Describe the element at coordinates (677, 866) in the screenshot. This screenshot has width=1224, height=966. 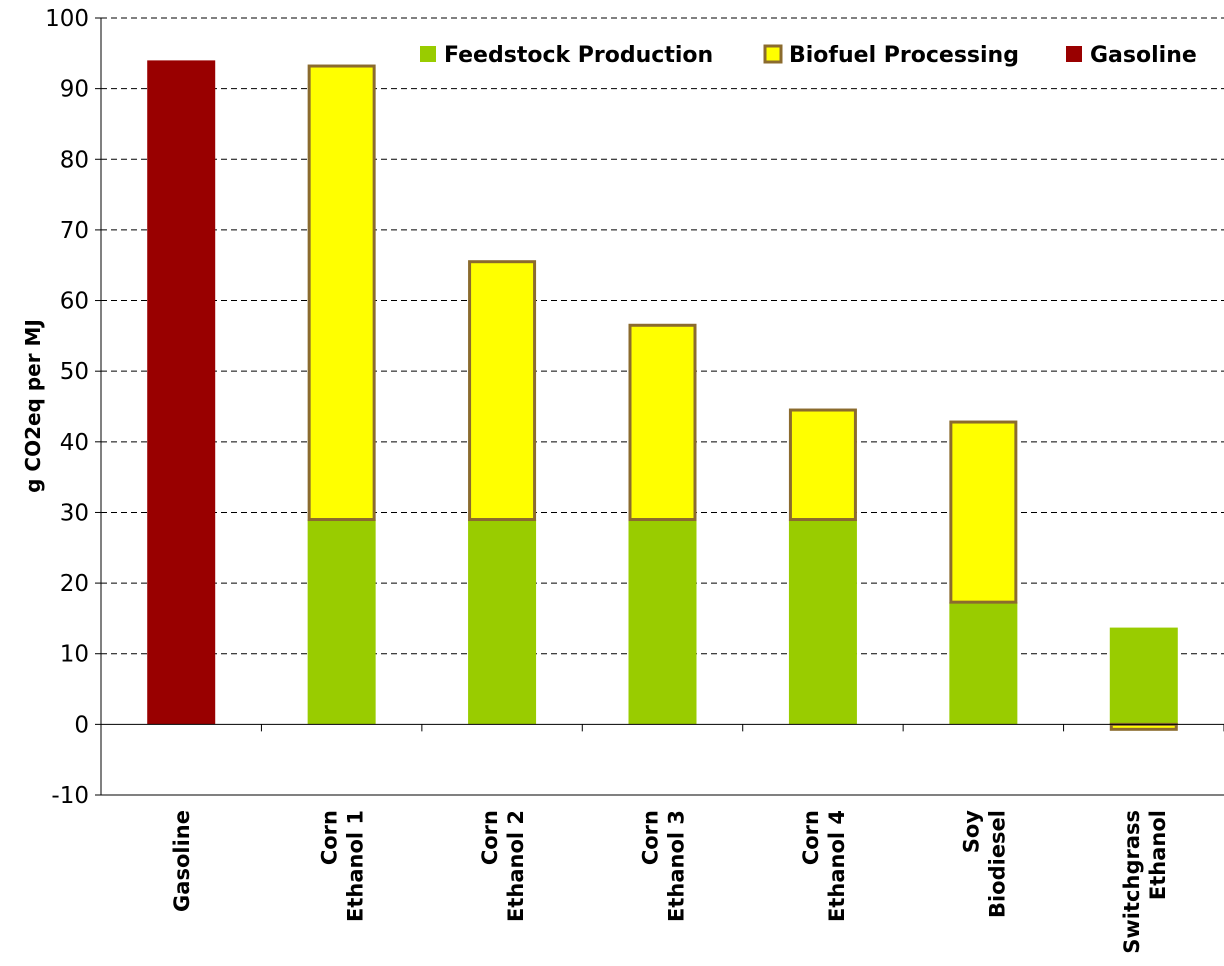
I see `category-label: Ethanol 3` at that location.